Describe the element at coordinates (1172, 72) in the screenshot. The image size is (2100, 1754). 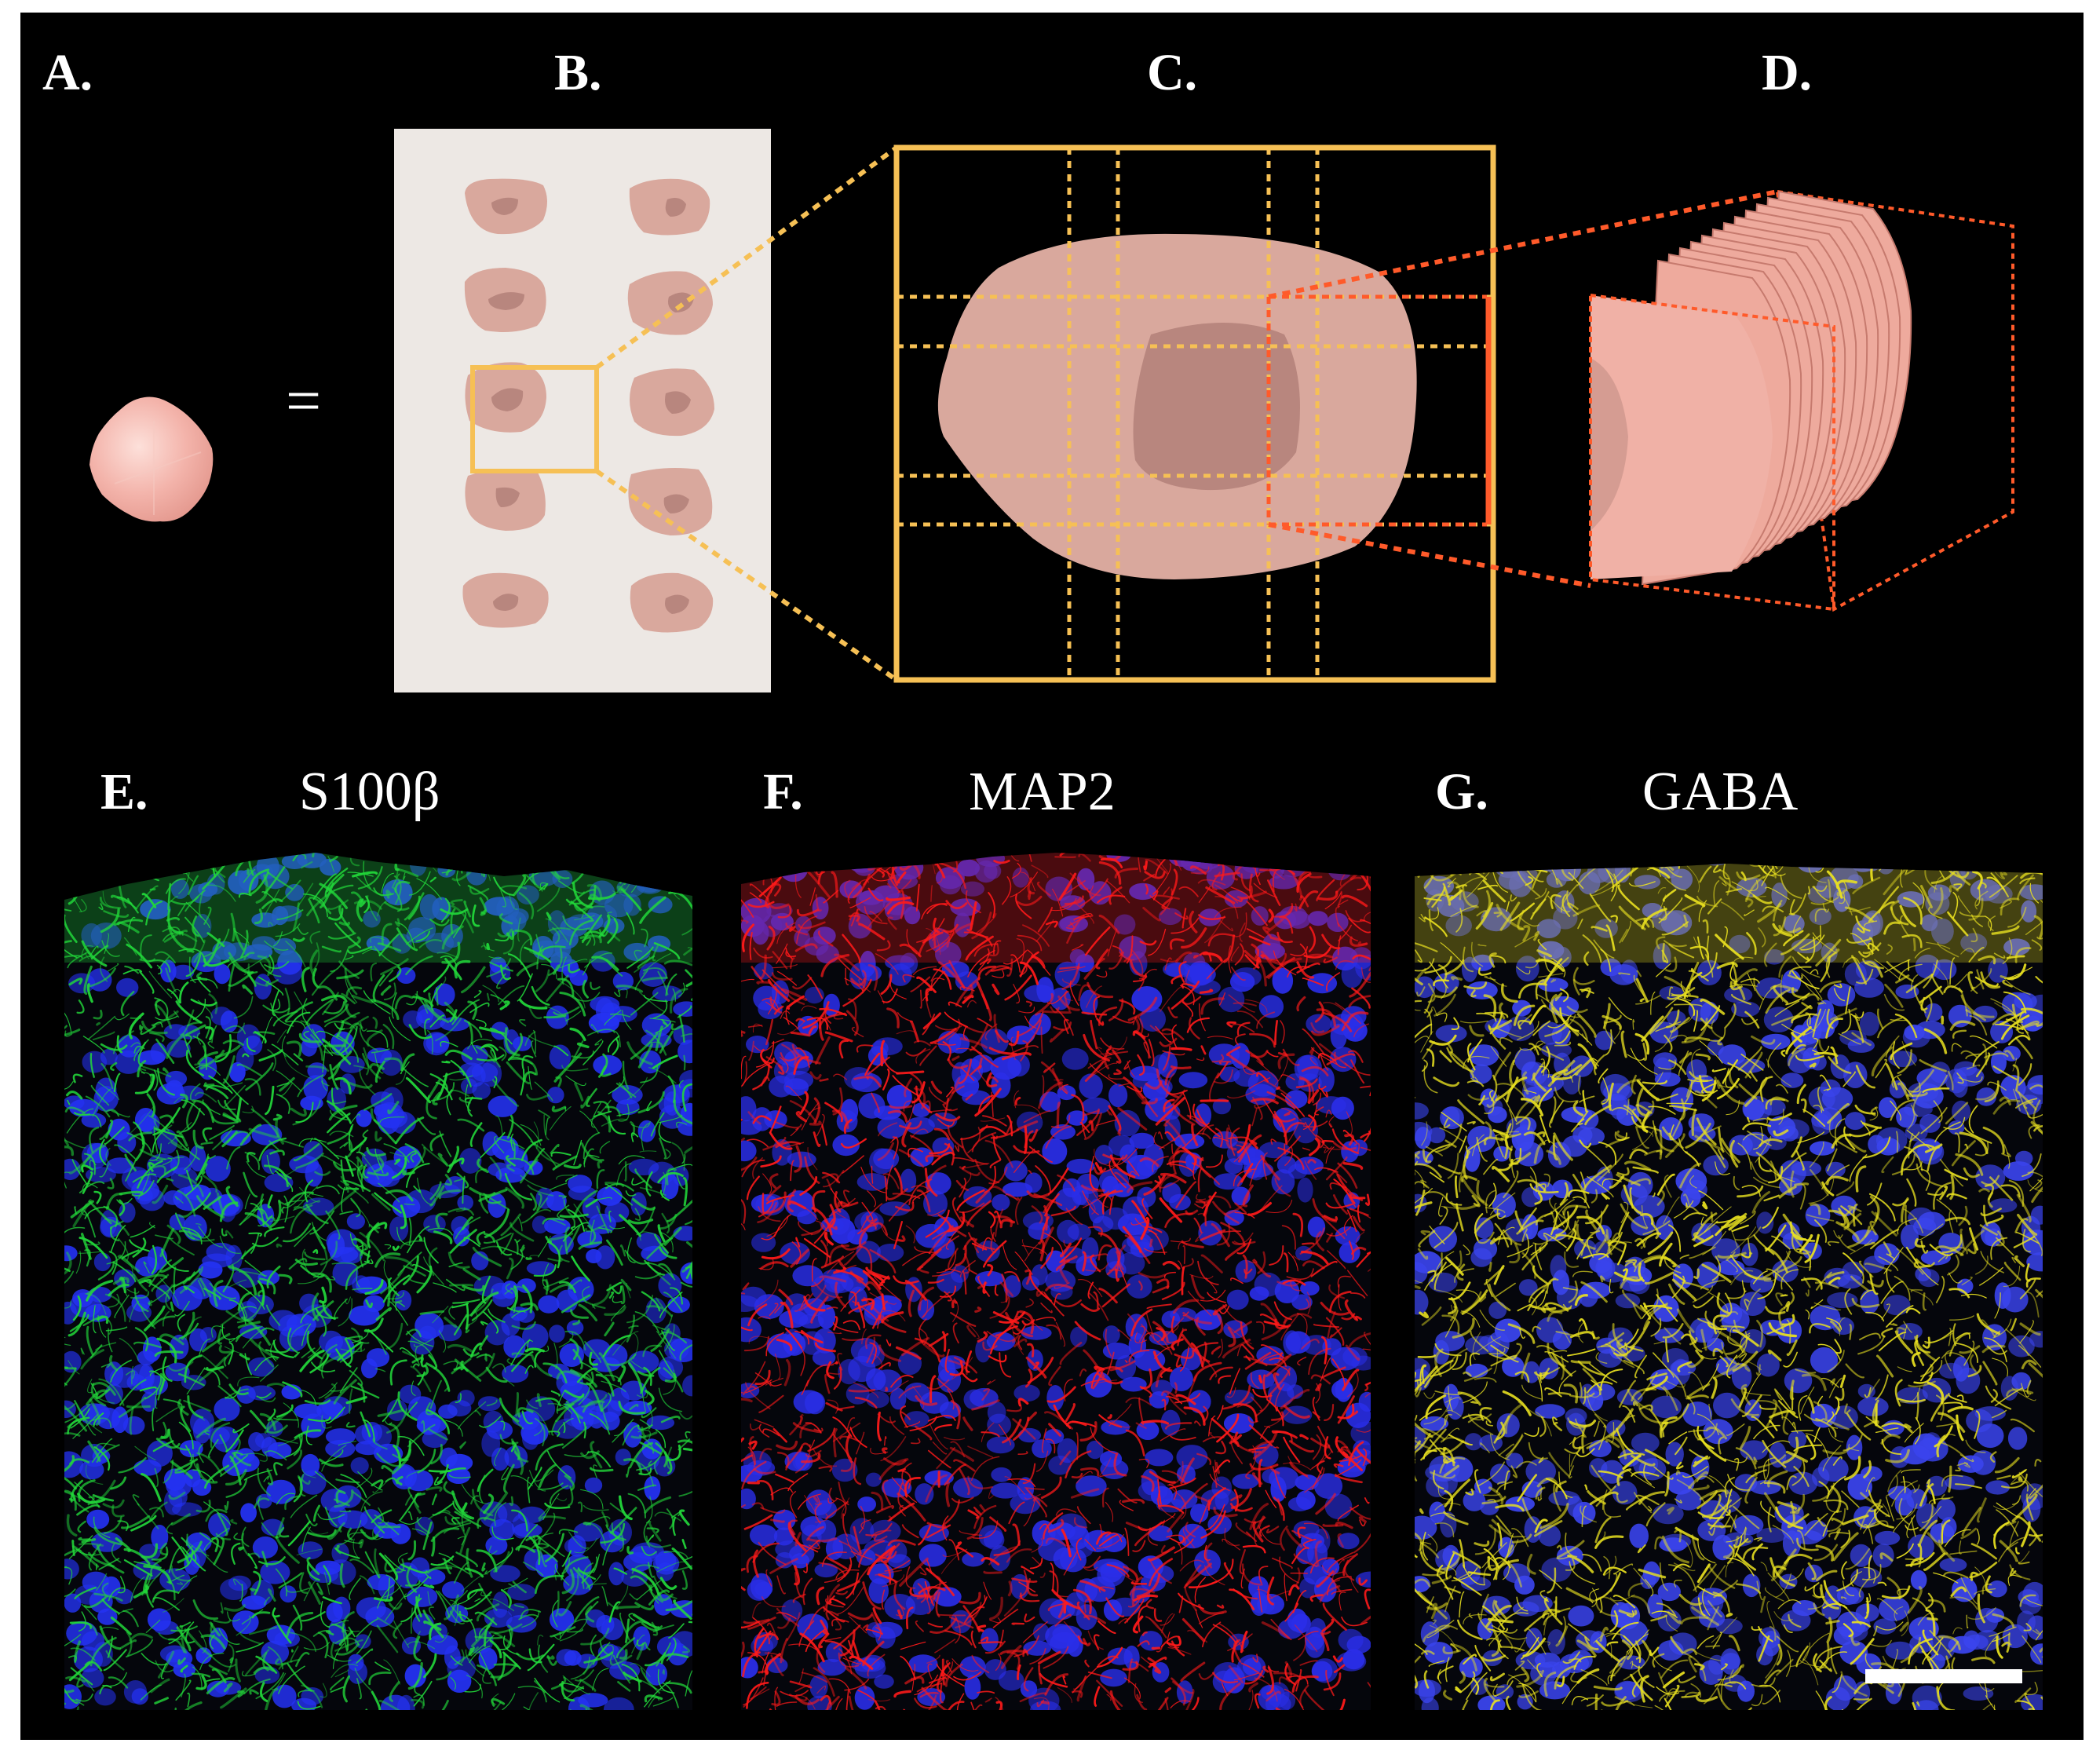
I see `panel-label-c: C.` at that location.